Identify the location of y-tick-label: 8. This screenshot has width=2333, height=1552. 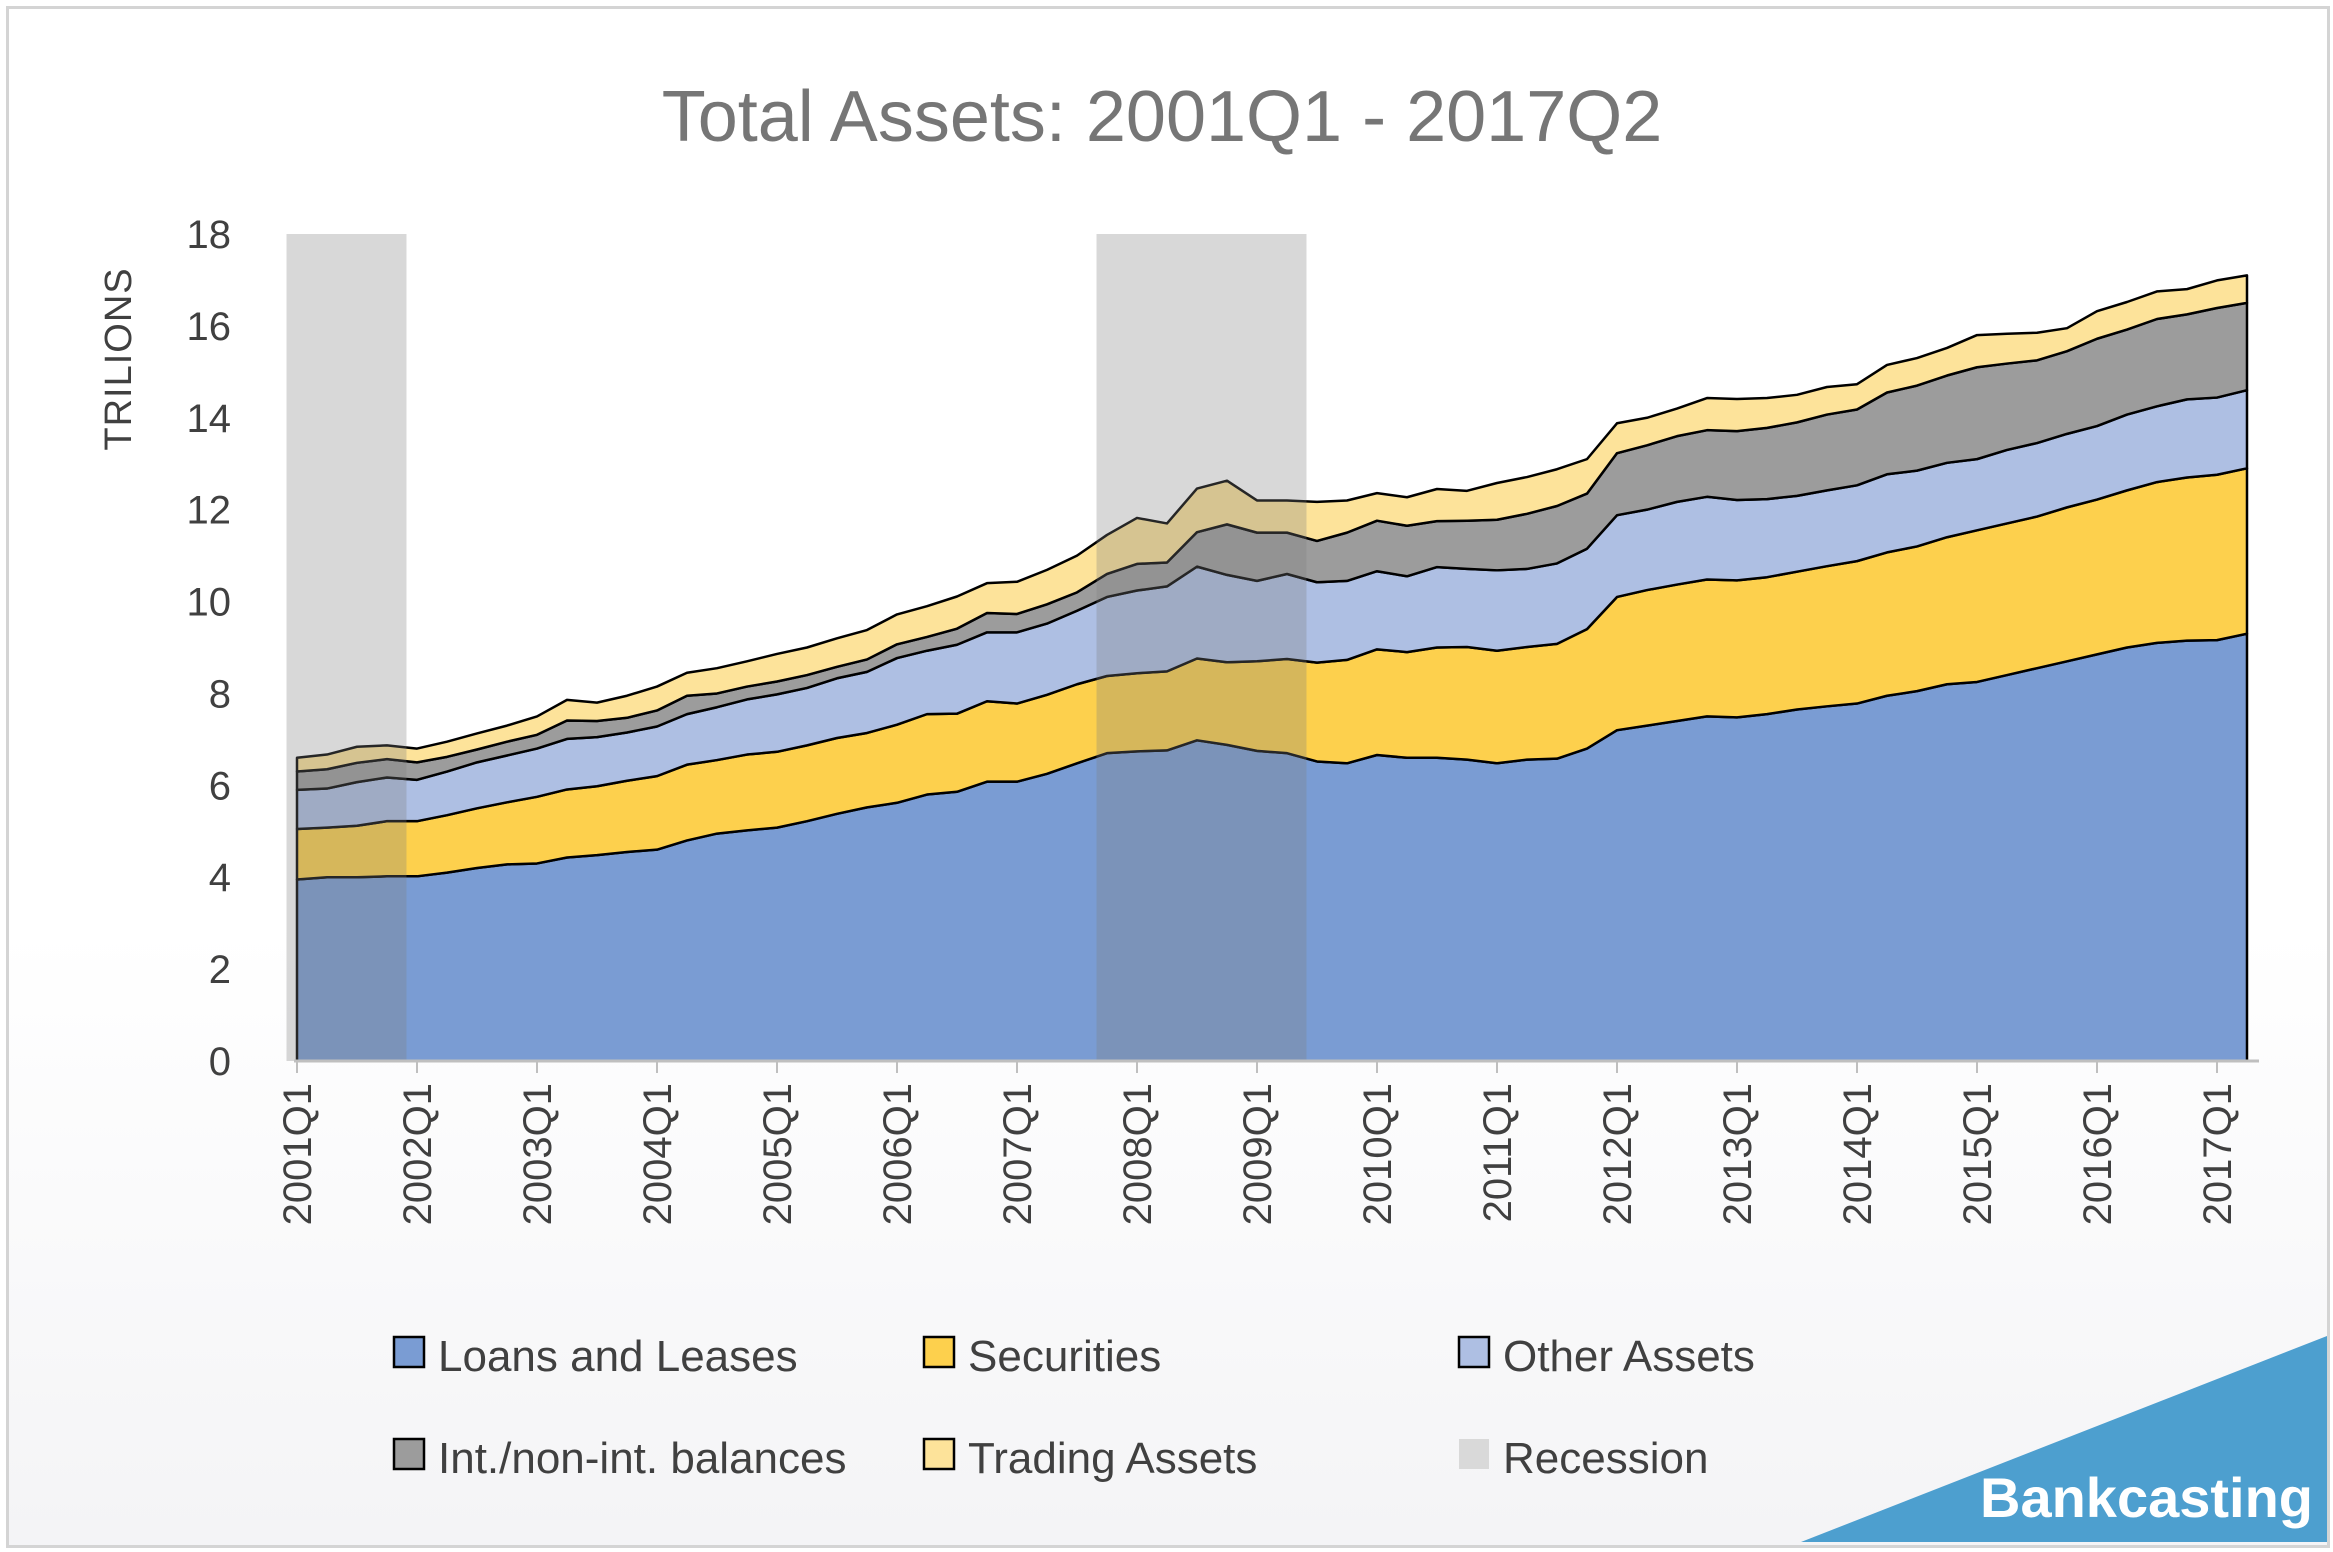
(220, 694).